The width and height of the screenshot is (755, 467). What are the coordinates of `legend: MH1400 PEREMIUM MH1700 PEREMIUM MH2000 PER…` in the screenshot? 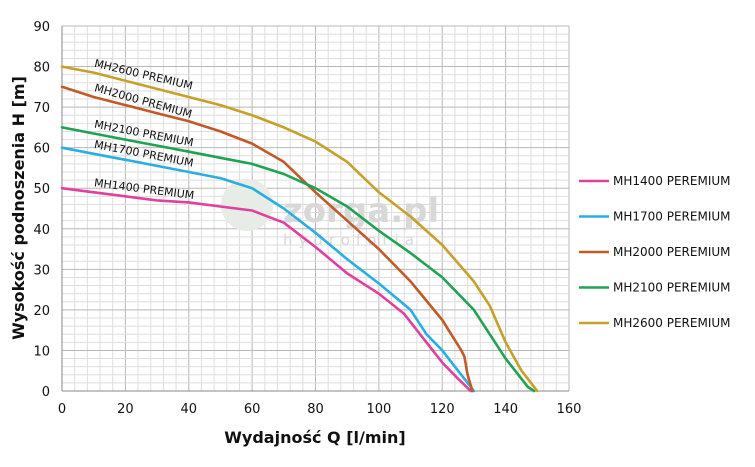 It's located at (655, 252).